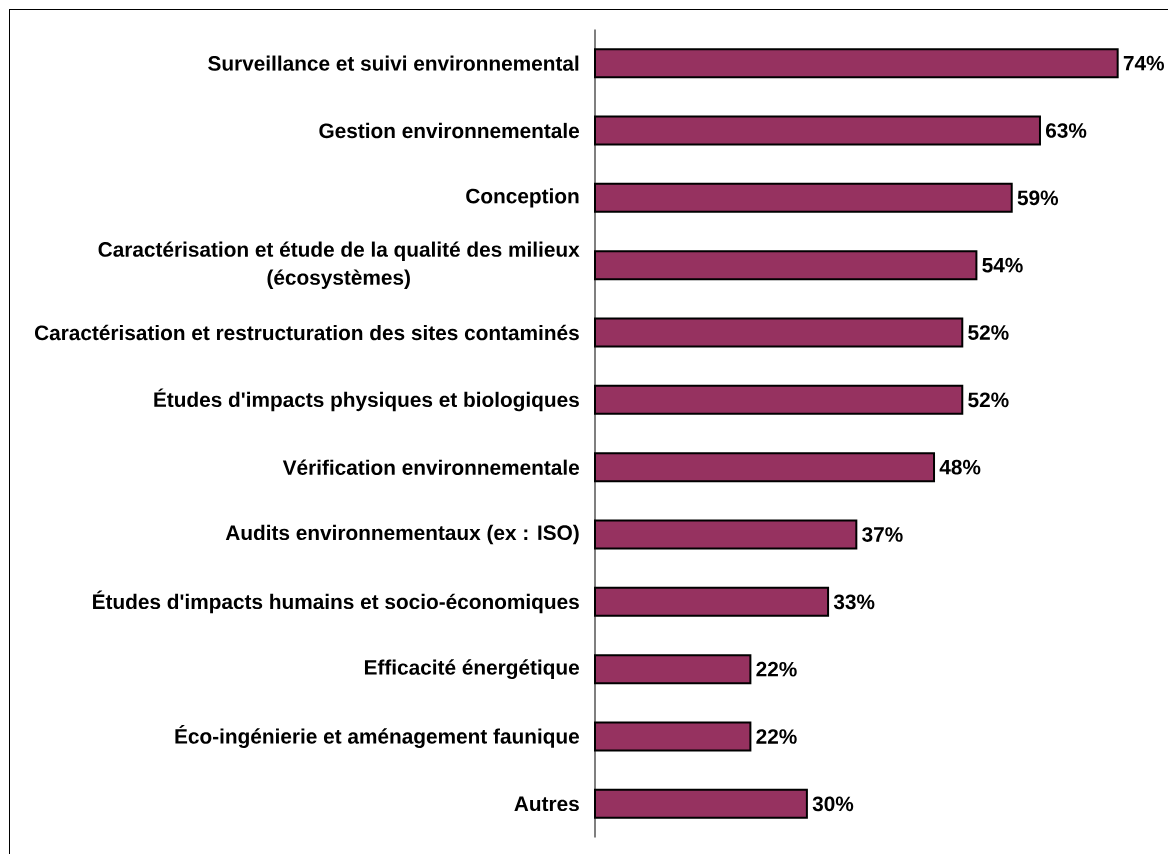 The width and height of the screenshot is (1168, 854). What do you see at coordinates (471, 669) in the screenshot?
I see `y-tick-label: Efficacité énergétique` at bounding box center [471, 669].